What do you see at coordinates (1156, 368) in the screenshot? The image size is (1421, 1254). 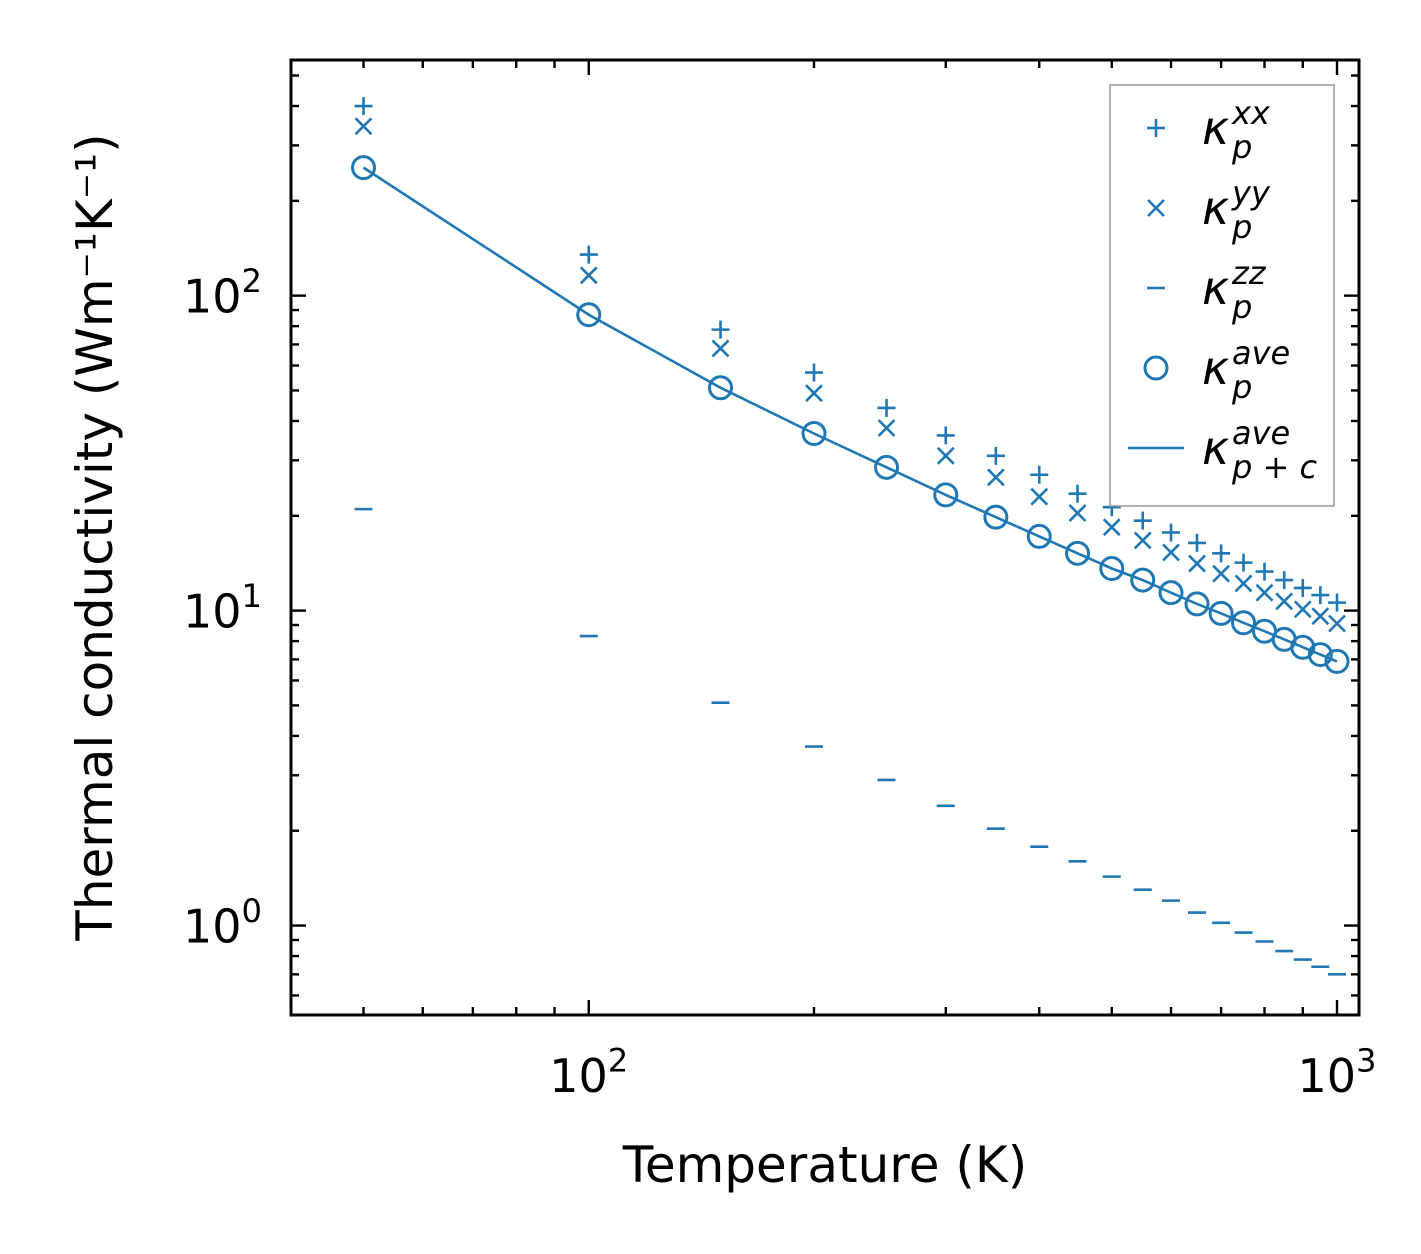 I see `legend-marker-ave` at bounding box center [1156, 368].